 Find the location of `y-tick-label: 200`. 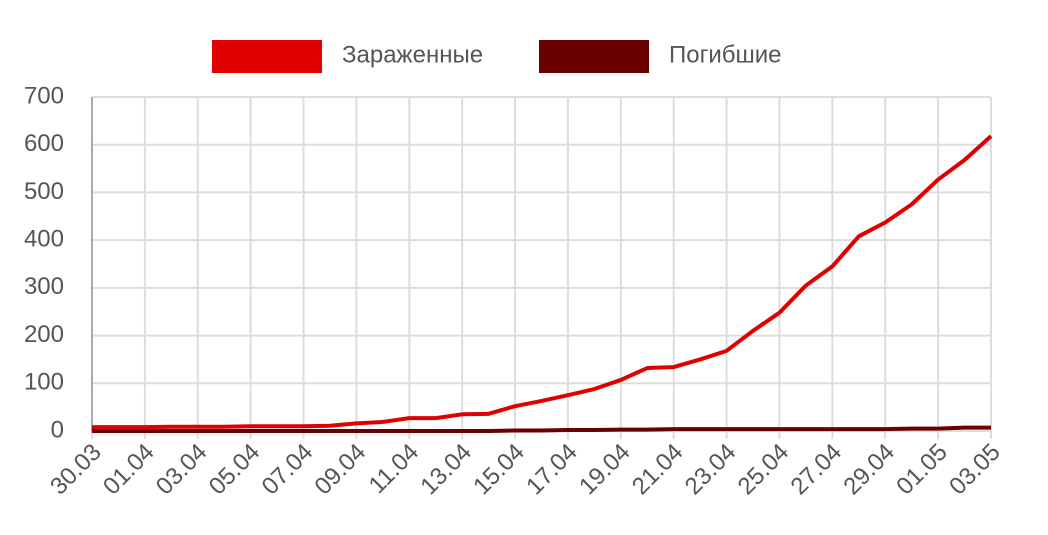

y-tick-label: 200 is located at coordinates (44, 334).